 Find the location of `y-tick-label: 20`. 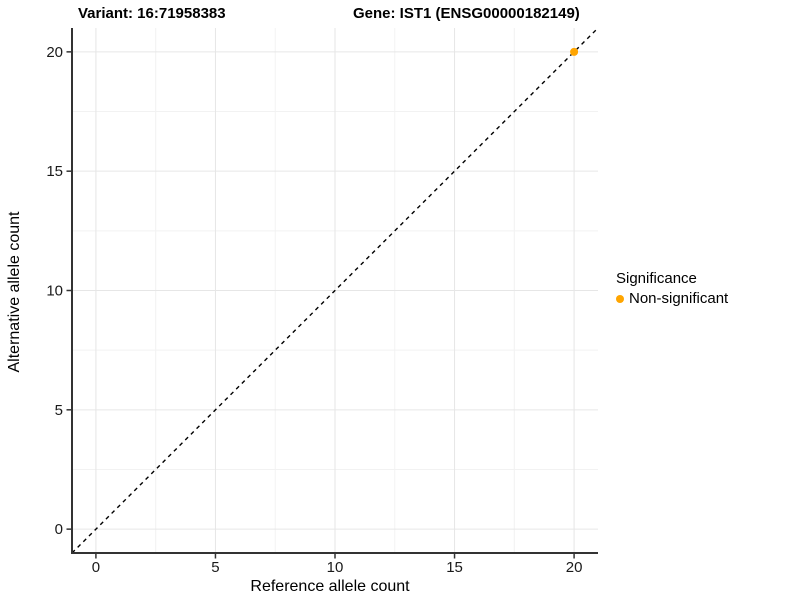

y-tick-label: 20 is located at coordinates (54, 52).